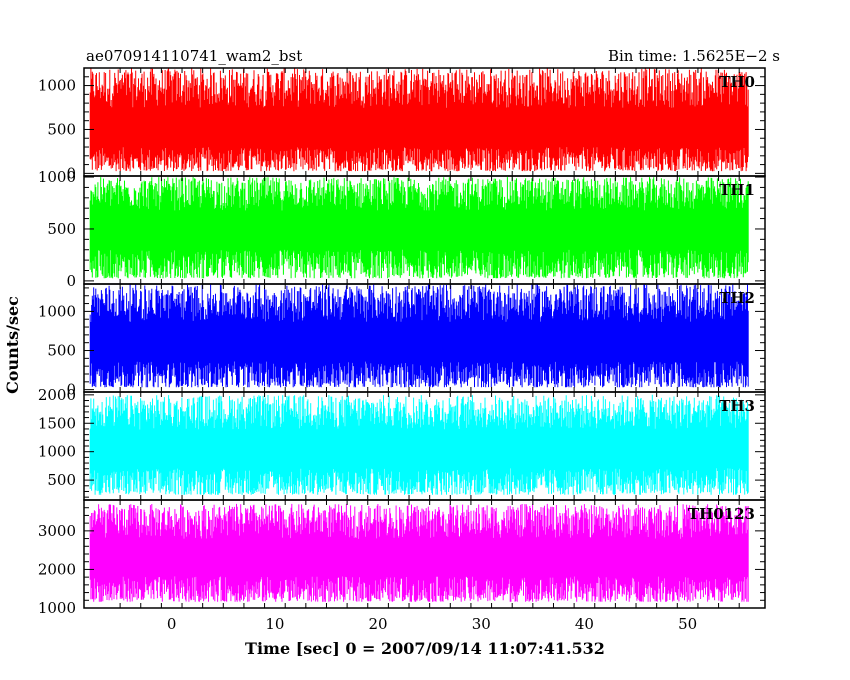 Image resolution: width=850 pixels, height=680 pixels. Describe the element at coordinates (584, 624) in the screenshot. I see `x-tick-label: 40` at that location.